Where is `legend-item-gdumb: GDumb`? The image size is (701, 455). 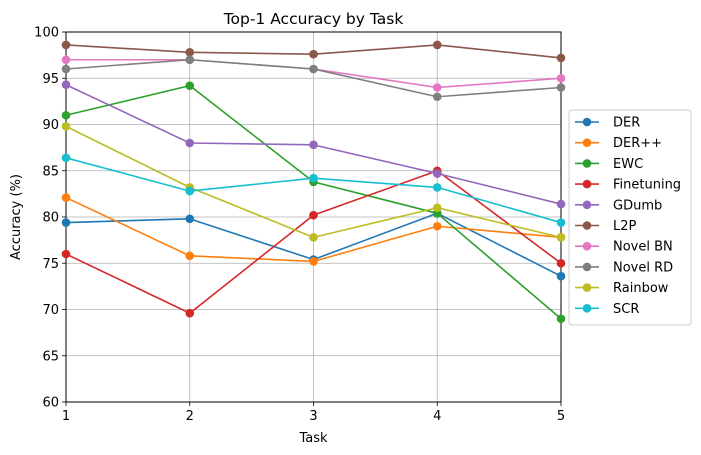 legend-item-gdumb: GDumb is located at coordinates (618, 205).